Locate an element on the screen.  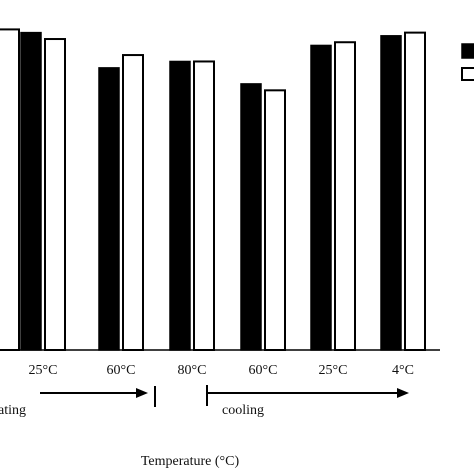
heating-arrow is located at coordinates (98, 396).